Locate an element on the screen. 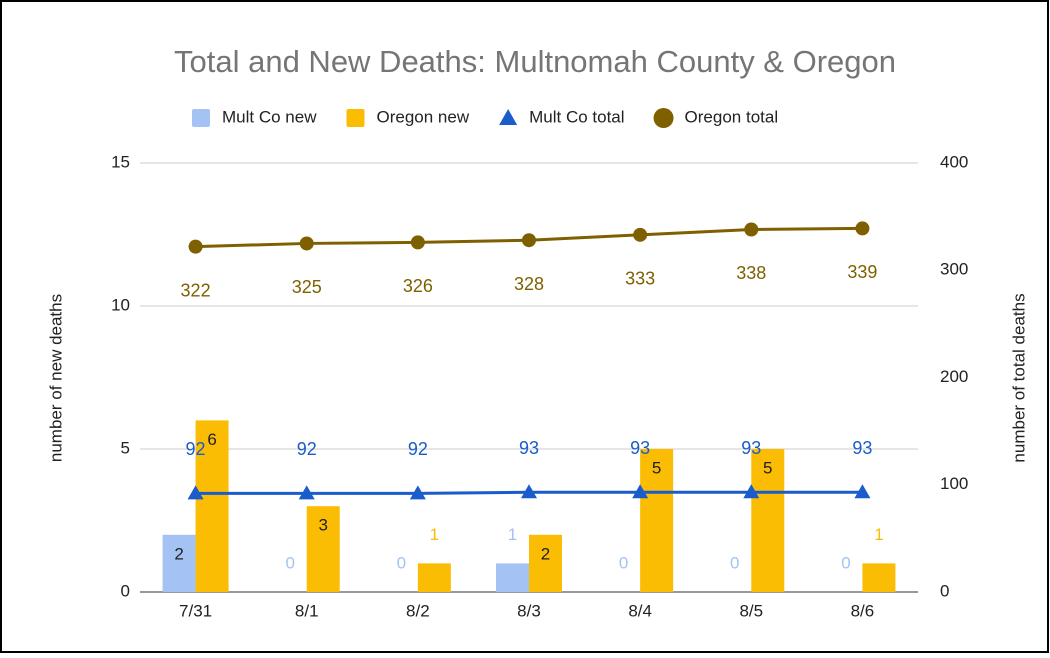 The height and width of the screenshot is (658, 1050). y2-tick-label: 200 is located at coordinates (954, 376).